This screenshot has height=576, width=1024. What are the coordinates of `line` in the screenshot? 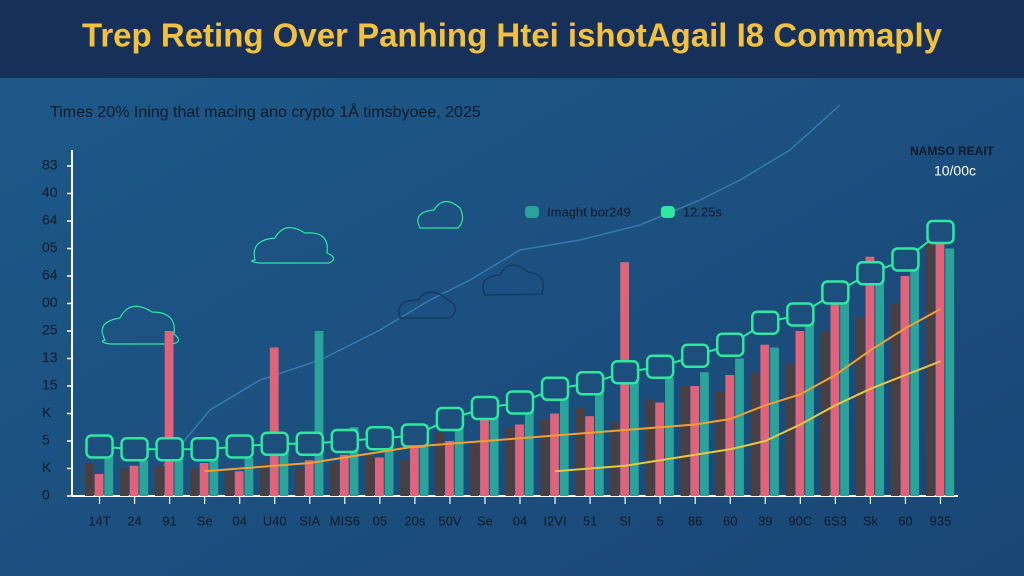 It's located at (747, 416).